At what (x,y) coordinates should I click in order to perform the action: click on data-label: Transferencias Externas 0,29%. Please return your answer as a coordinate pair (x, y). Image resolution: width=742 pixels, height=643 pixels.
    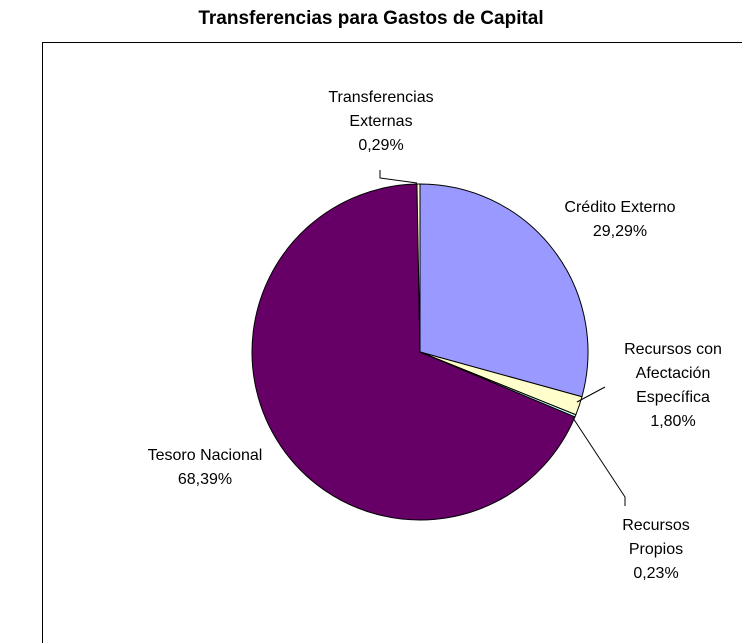
    Looking at the image, I should click on (381, 122).